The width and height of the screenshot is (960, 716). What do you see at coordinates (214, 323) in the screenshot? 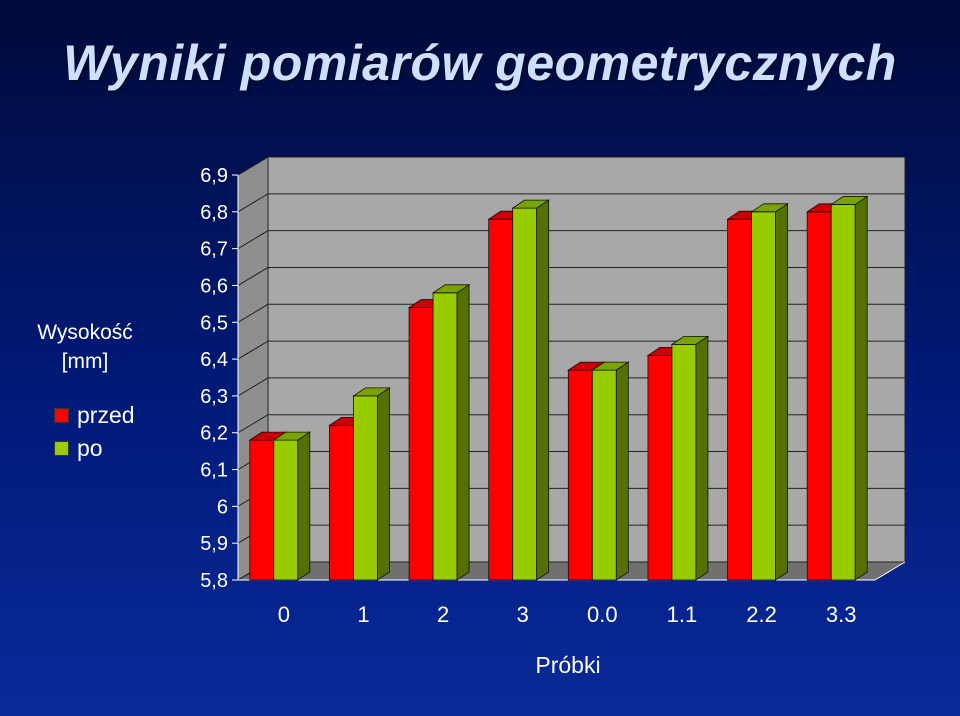
I see `y-tick-label: 6,5` at bounding box center [214, 323].